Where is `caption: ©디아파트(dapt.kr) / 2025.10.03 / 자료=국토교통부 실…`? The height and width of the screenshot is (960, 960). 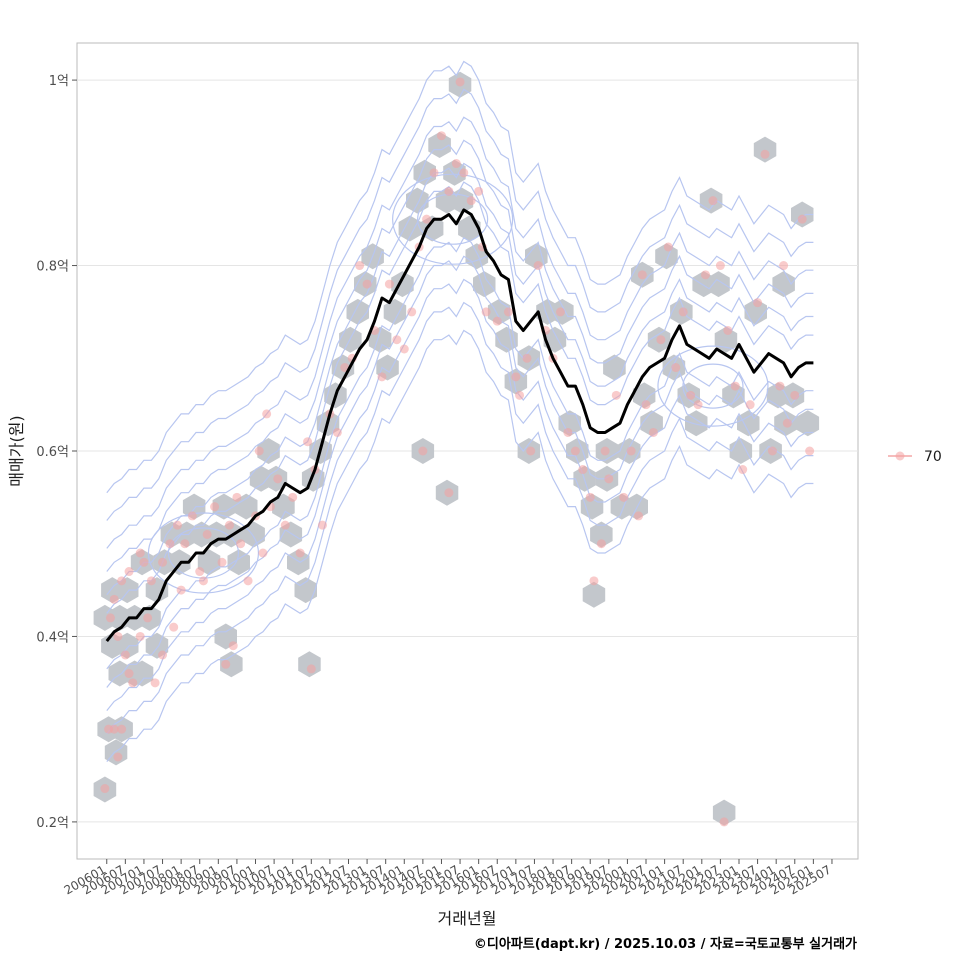 caption: ©디아파트(dapt.kr) / 2025.10.03 / 자료=국토교통부 실… is located at coordinates (665, 944).